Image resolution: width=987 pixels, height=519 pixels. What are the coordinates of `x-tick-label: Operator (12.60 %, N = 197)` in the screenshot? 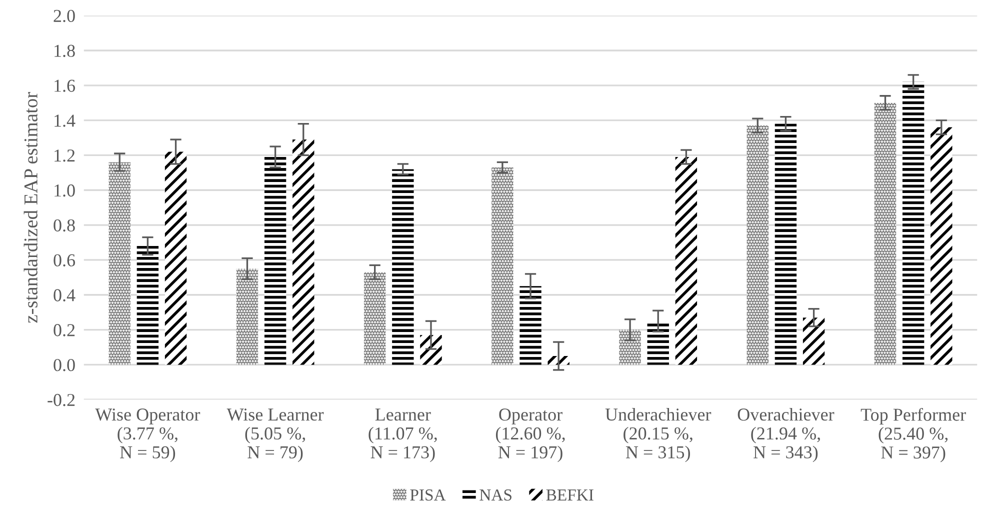 It's located at (530, 435).